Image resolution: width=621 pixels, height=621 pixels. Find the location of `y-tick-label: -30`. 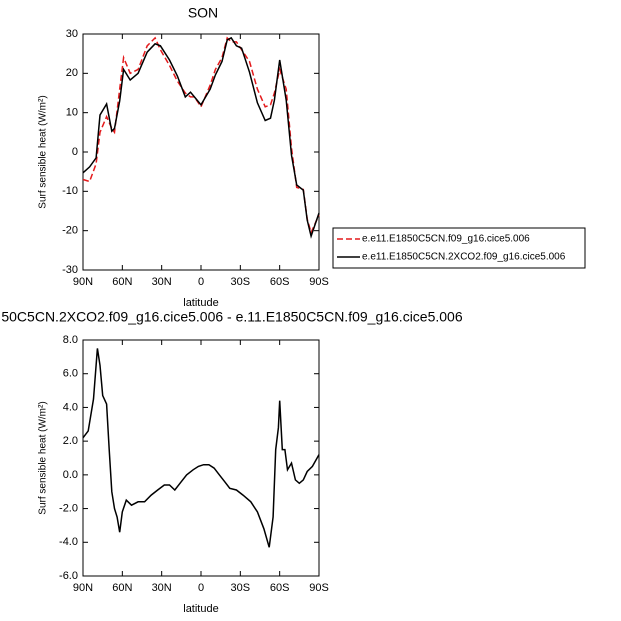

y-tick-label: -30 is located at coordinates (70, 270).